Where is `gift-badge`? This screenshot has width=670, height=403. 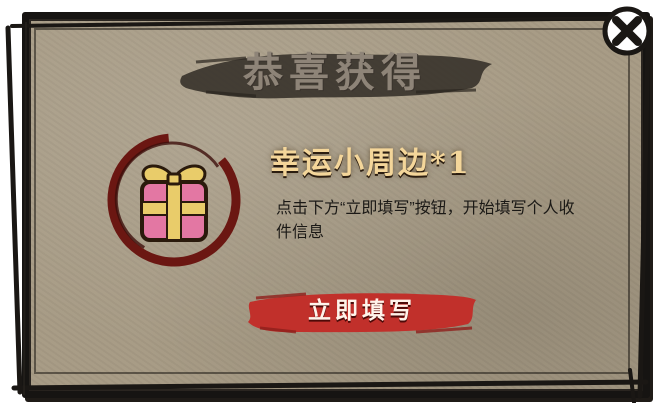
gift-badge is located at coordinates (174, 200).